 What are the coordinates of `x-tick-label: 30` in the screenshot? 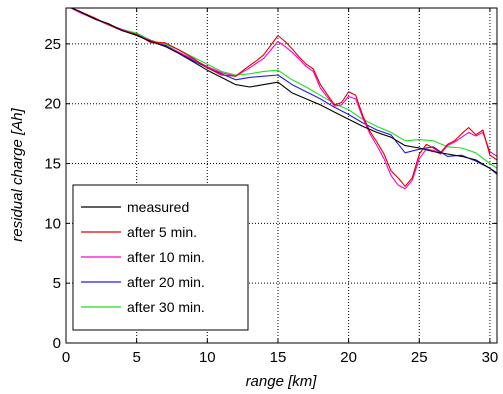 It's located at (490, 357).